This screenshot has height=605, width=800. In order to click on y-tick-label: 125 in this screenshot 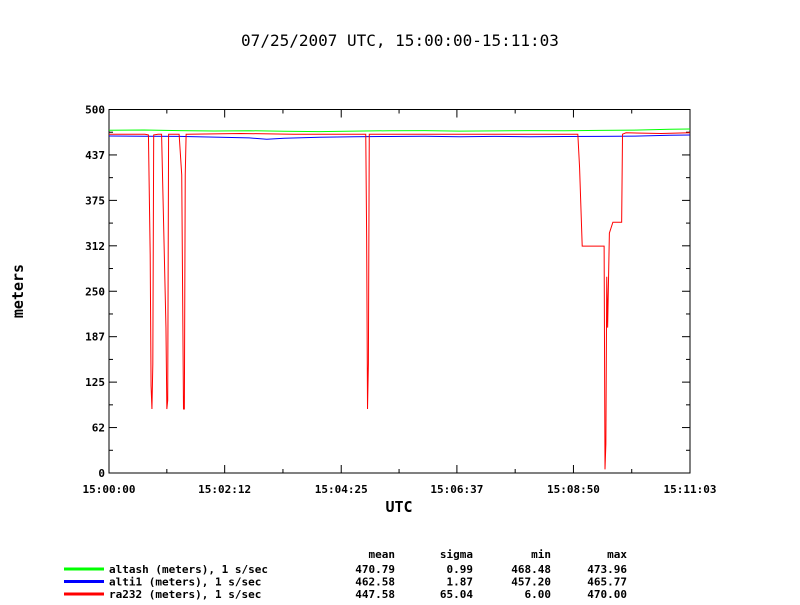, I will do `click(95, 382)`.